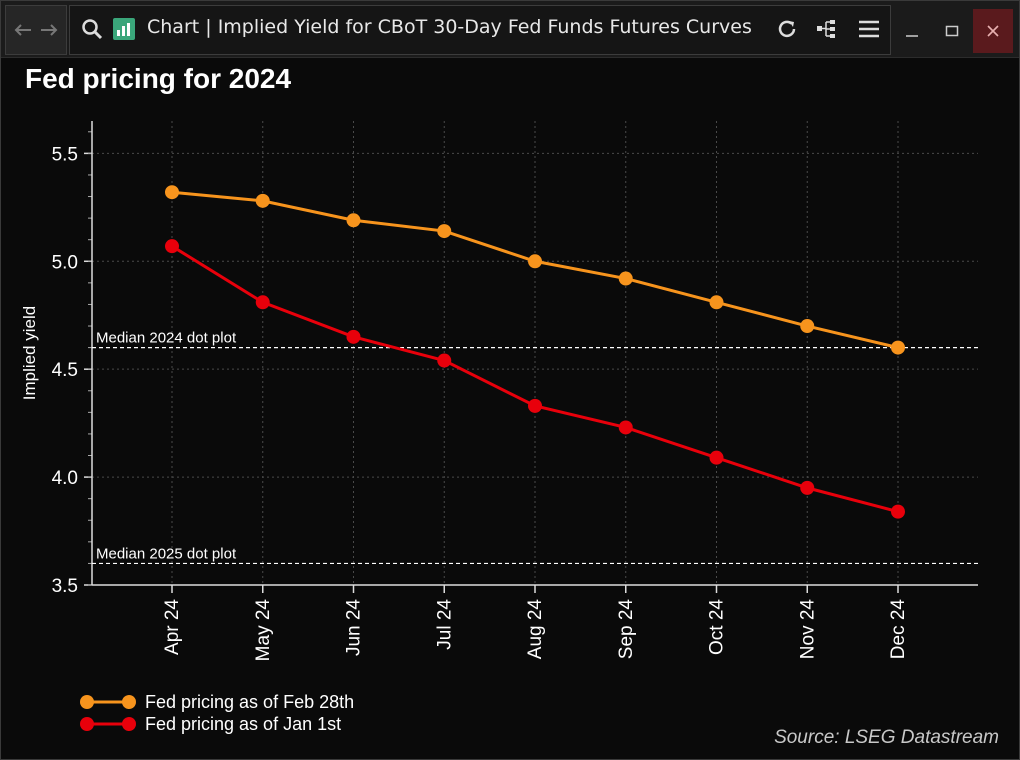 Image resolution: width=1020 pixels, height=760 pixels. What do you see at coordinates (65, 478) in the screenshot?
I see `y-tick-label: 4.0` at bounding box center [65, 478].